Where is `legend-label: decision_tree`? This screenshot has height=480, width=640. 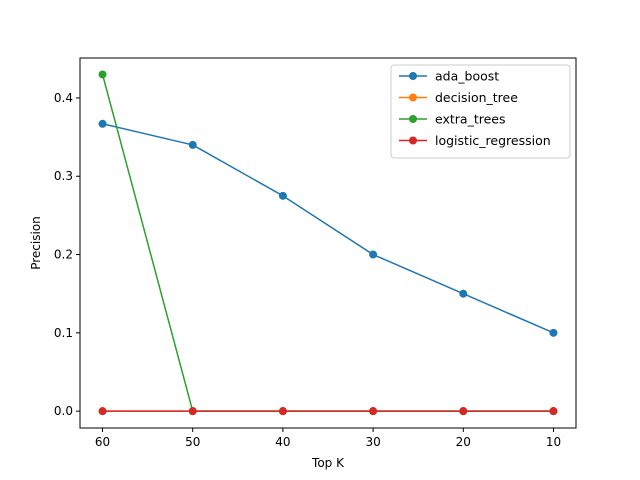
legend-label: decision_tree is located at coordinates (476, 97).